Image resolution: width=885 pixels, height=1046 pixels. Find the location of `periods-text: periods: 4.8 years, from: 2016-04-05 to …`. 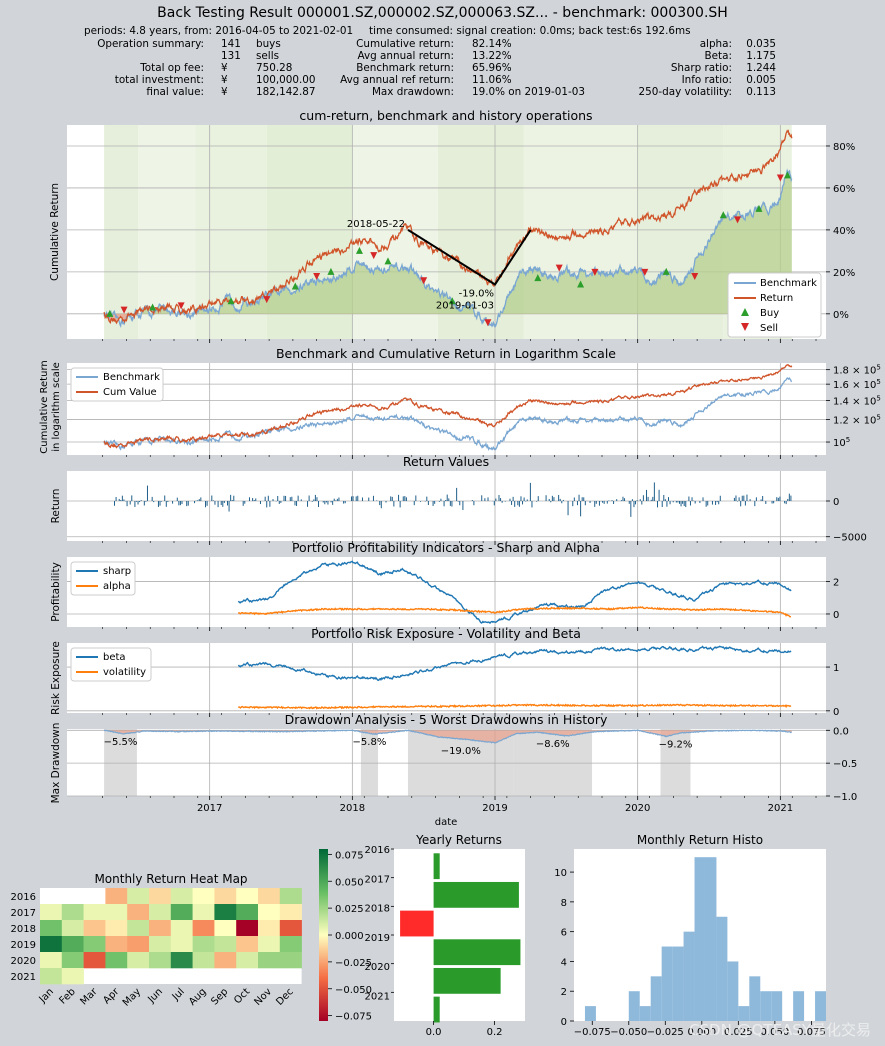

periods-text: periods: 4.8 years, from: 2016-04-05 to … is located at coordinates (219, 31).